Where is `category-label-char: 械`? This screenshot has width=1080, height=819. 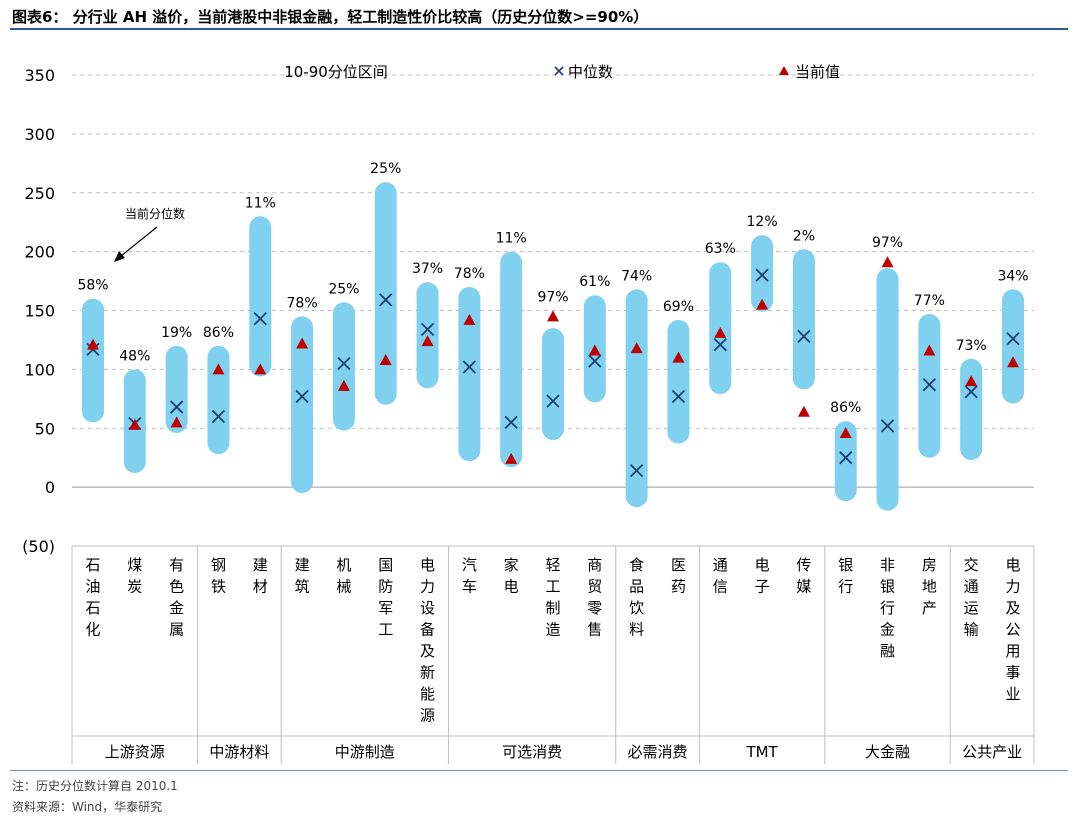
category-label-char: 械 is located at coordinates (343, 587).